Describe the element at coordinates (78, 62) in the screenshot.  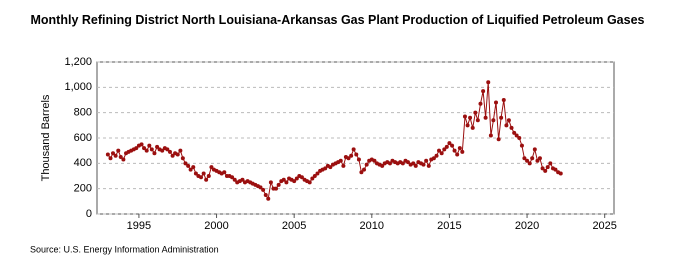
I see `y-tick-label: 1,200` at that location.